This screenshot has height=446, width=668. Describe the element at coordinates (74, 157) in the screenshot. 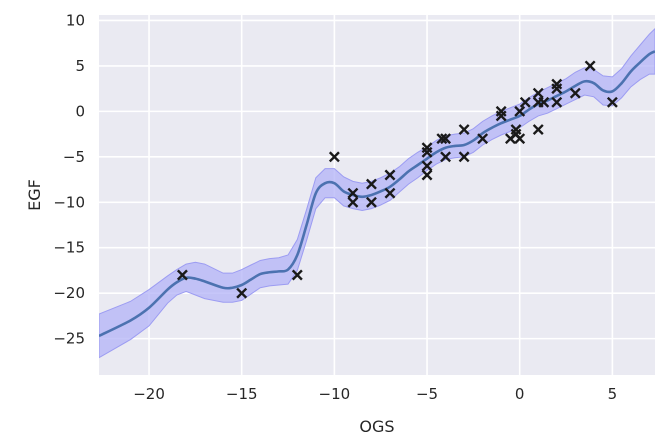

I see `y-tick-label: −5` at that location.